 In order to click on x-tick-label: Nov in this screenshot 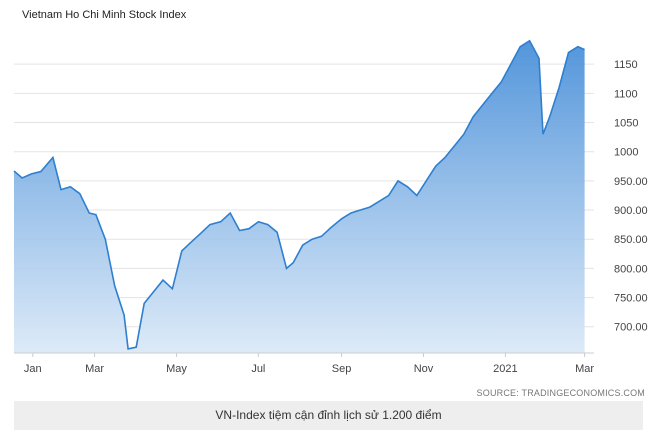, I will do `click(424, 369)`.